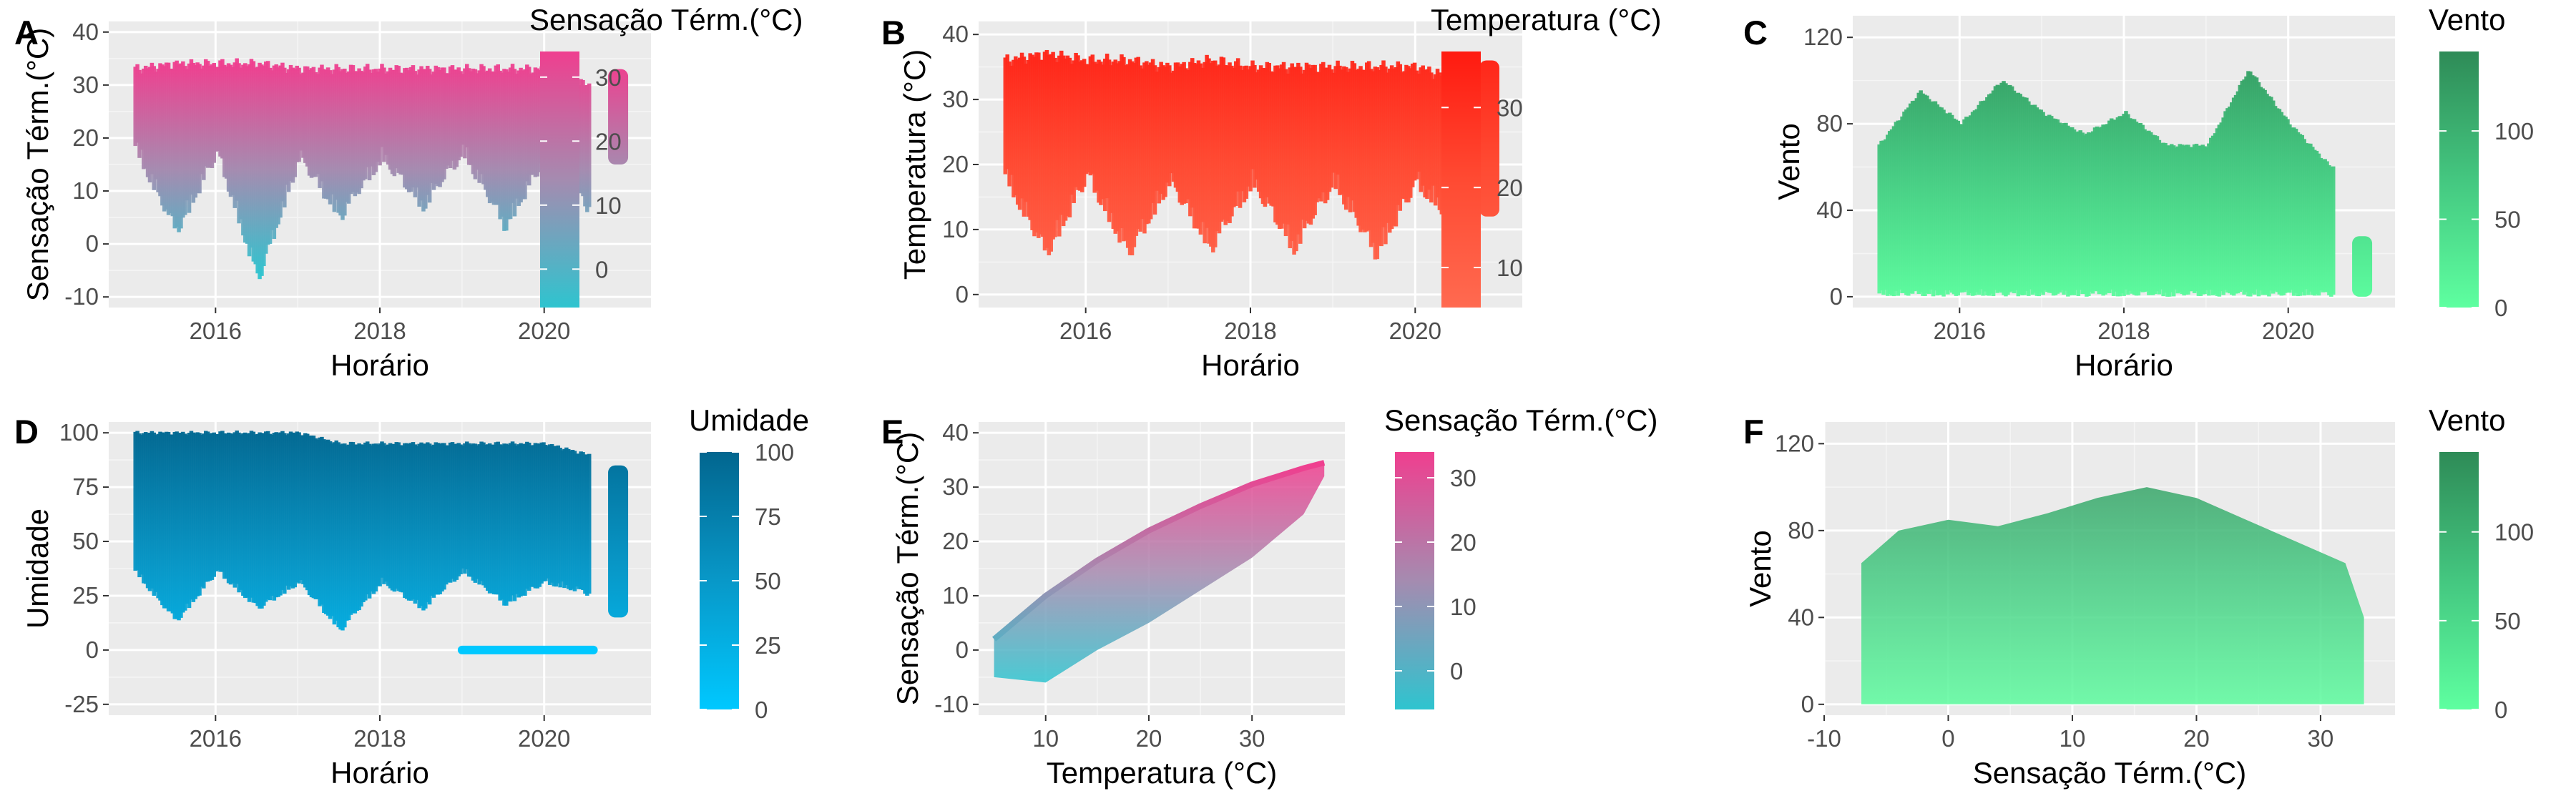 The image size is (2576, 796). I want to click on legend-title: Vento, so click(2467, 420).